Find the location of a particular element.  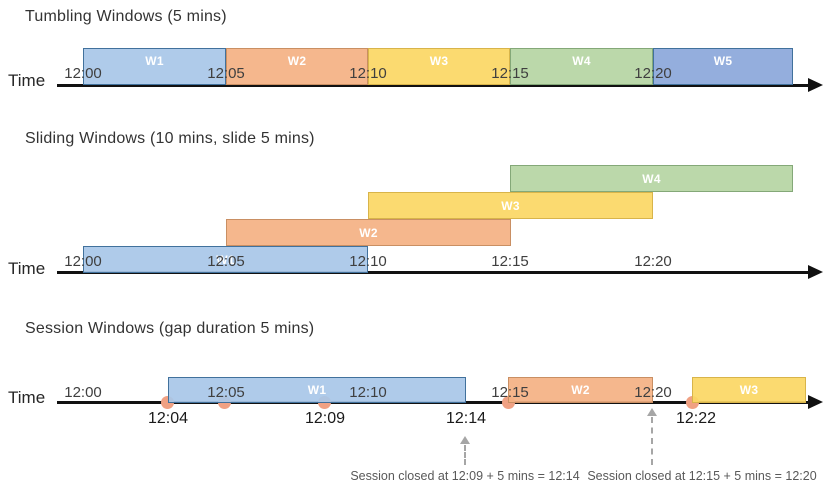

sliding-section-title: Sliding Windows (10 mins, slide 5 mins) is located at coordinates (170, 138).